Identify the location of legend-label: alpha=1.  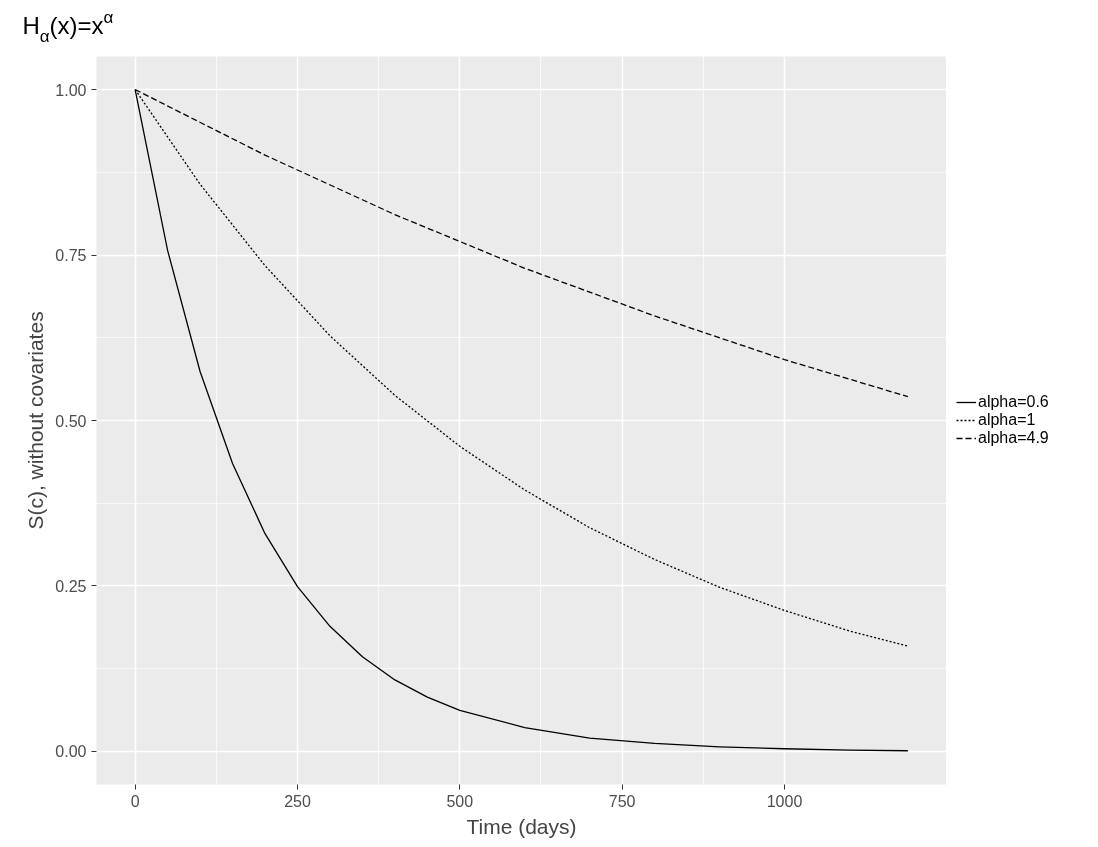
(1007, 420).